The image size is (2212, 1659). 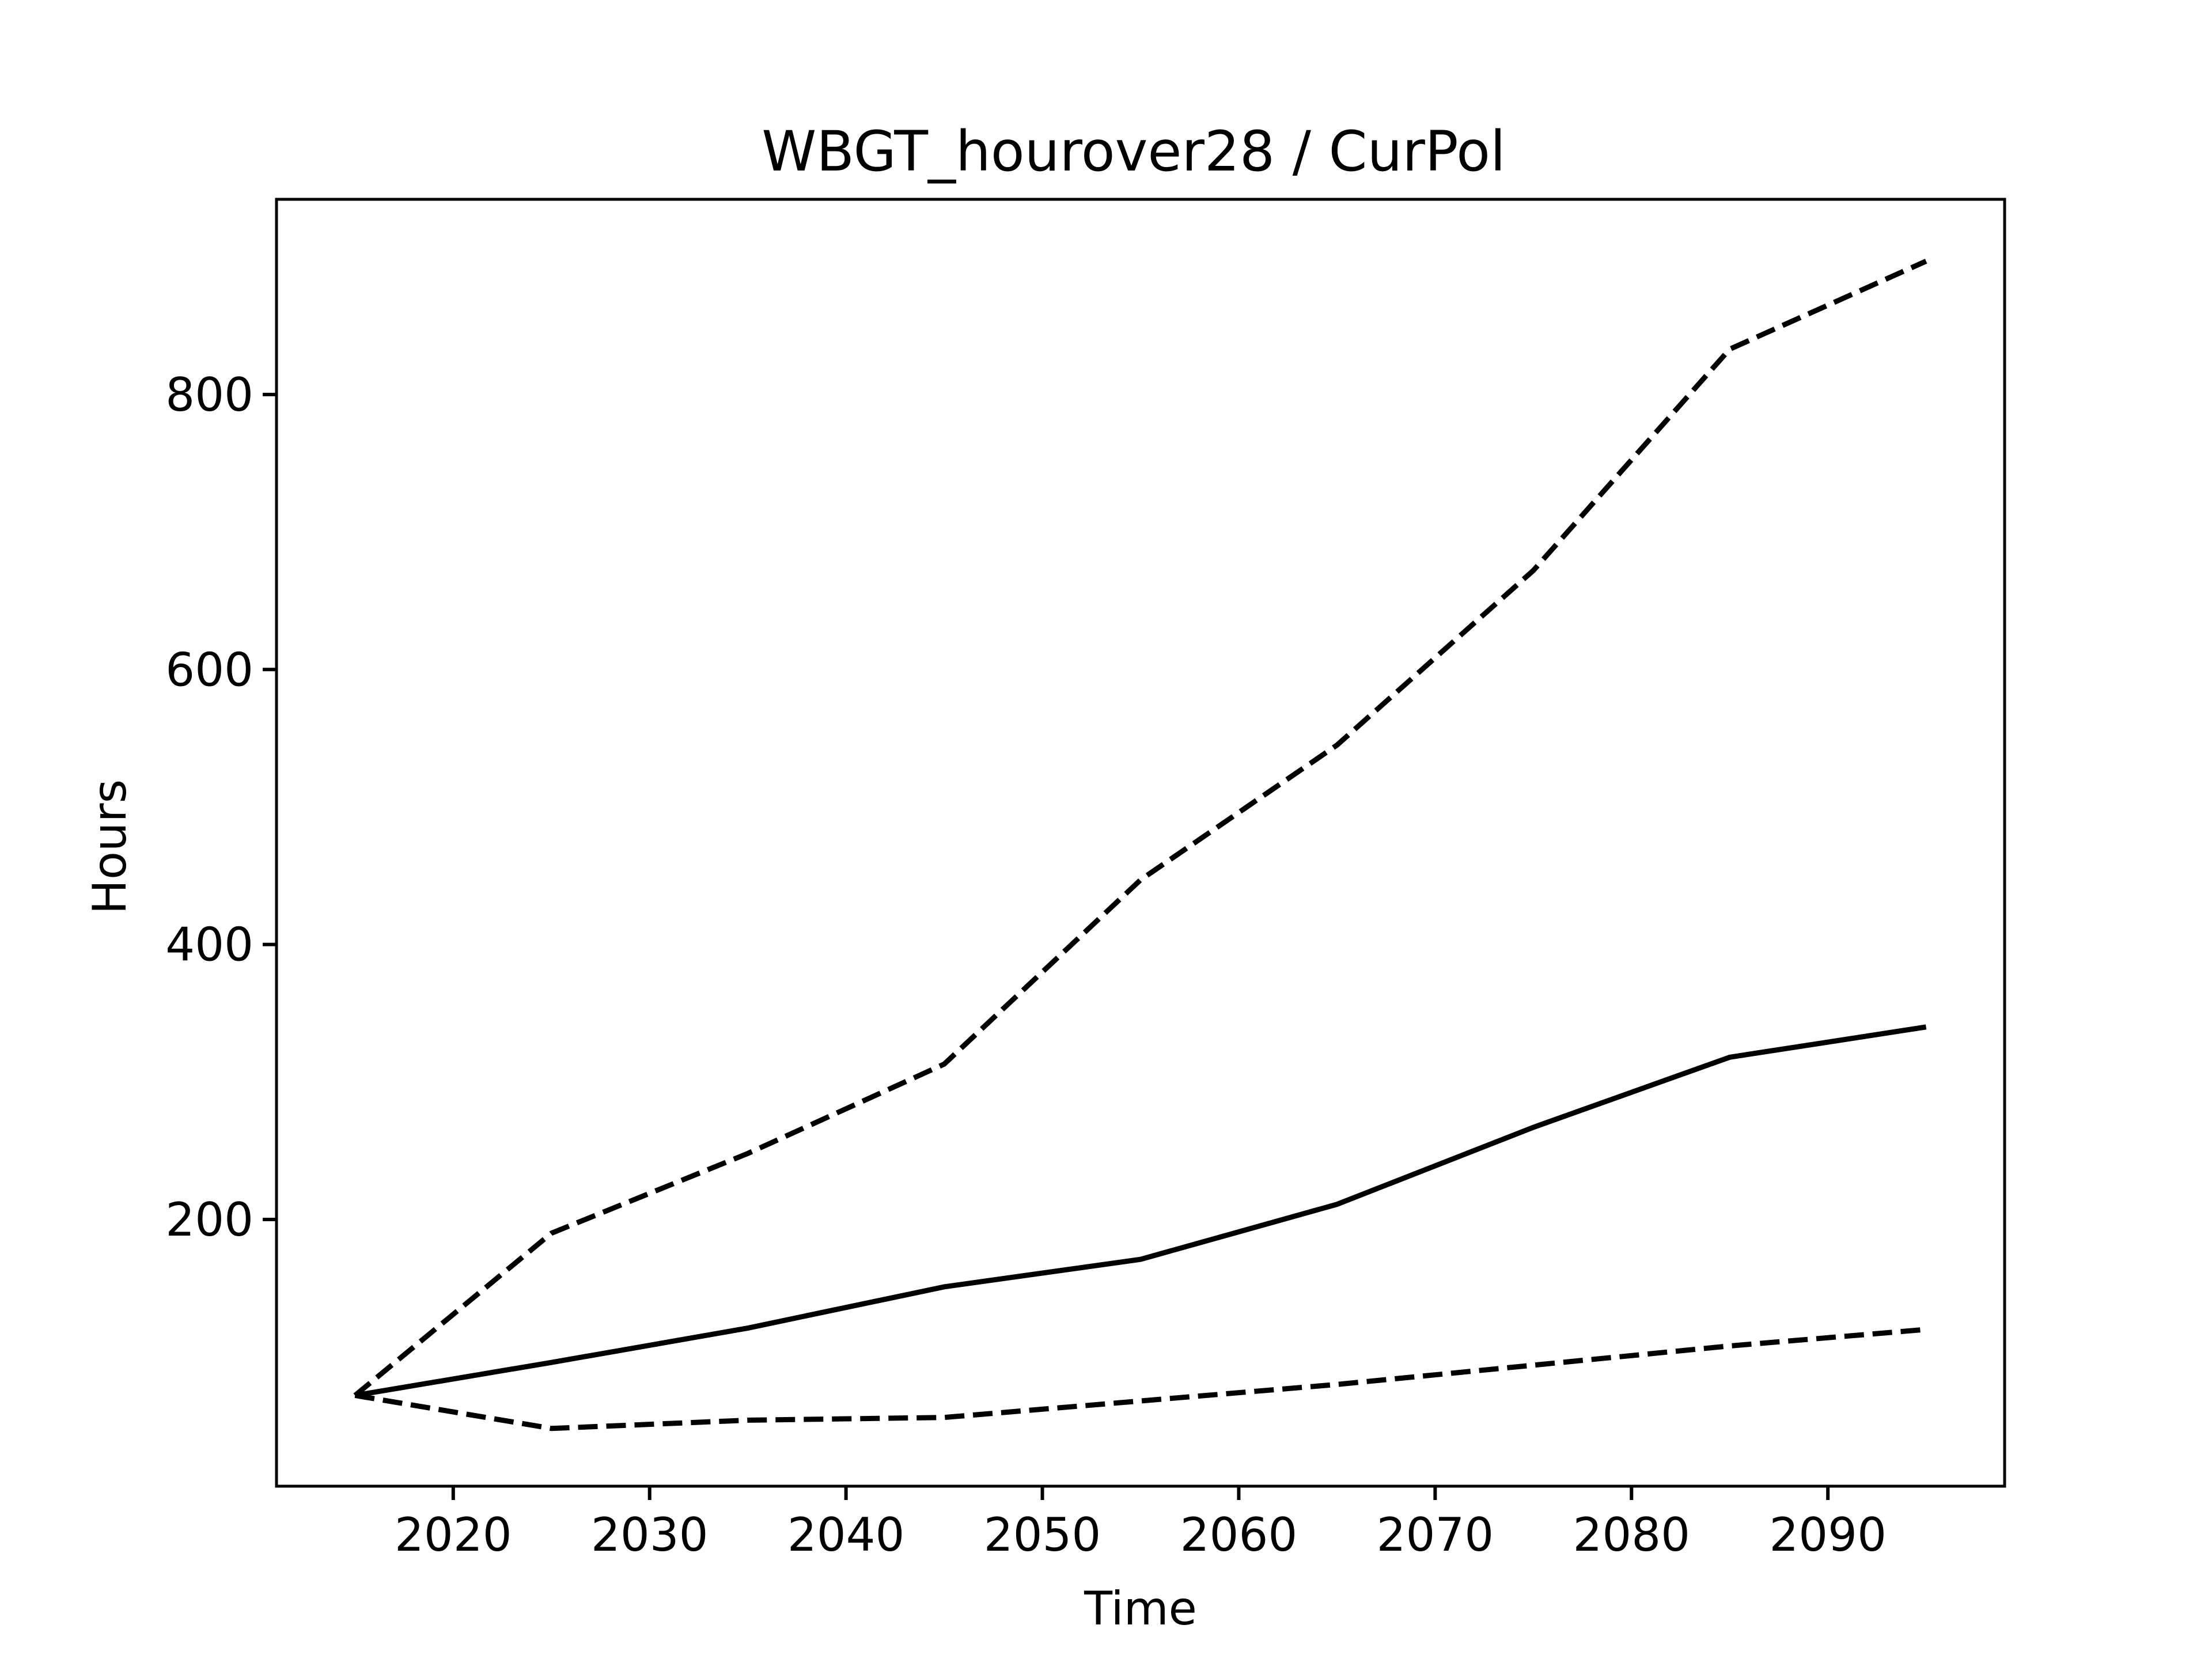 What do you see at coordinates (209, 1220) in the screenshot?
I see `y-tick-label: 200` at bounding box center [209, 1220].